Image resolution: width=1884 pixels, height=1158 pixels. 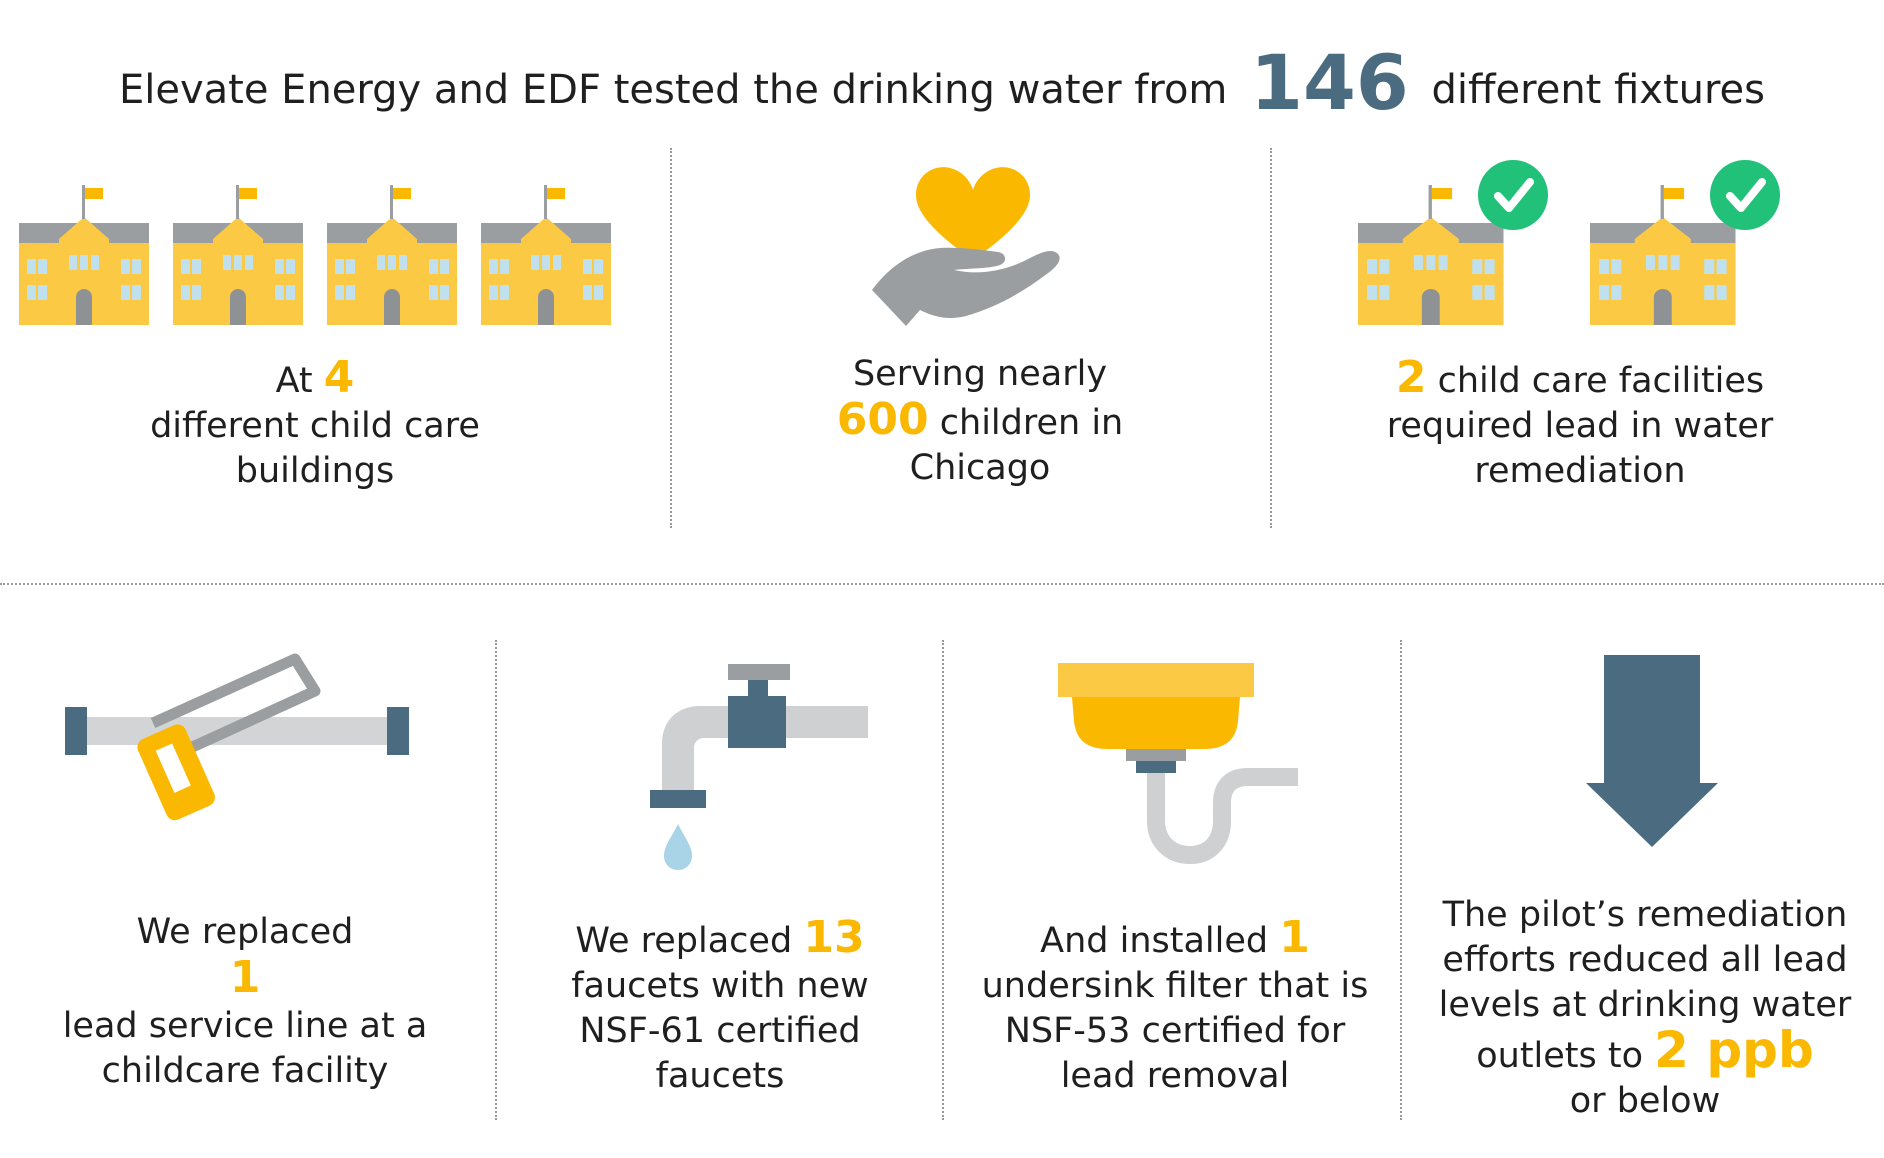 What do you see at coordinates (1329, 82) in the screenshot?
I see `fixtures-count: 146` at bounding box center [1329, 82].